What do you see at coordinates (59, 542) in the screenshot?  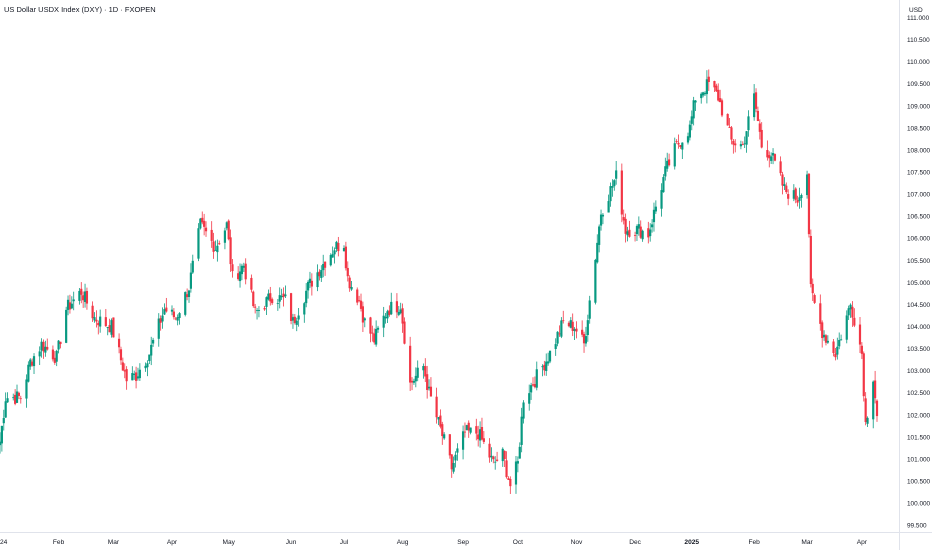 I see `x-tick-label: Feb` at bounding box center [59, 542].